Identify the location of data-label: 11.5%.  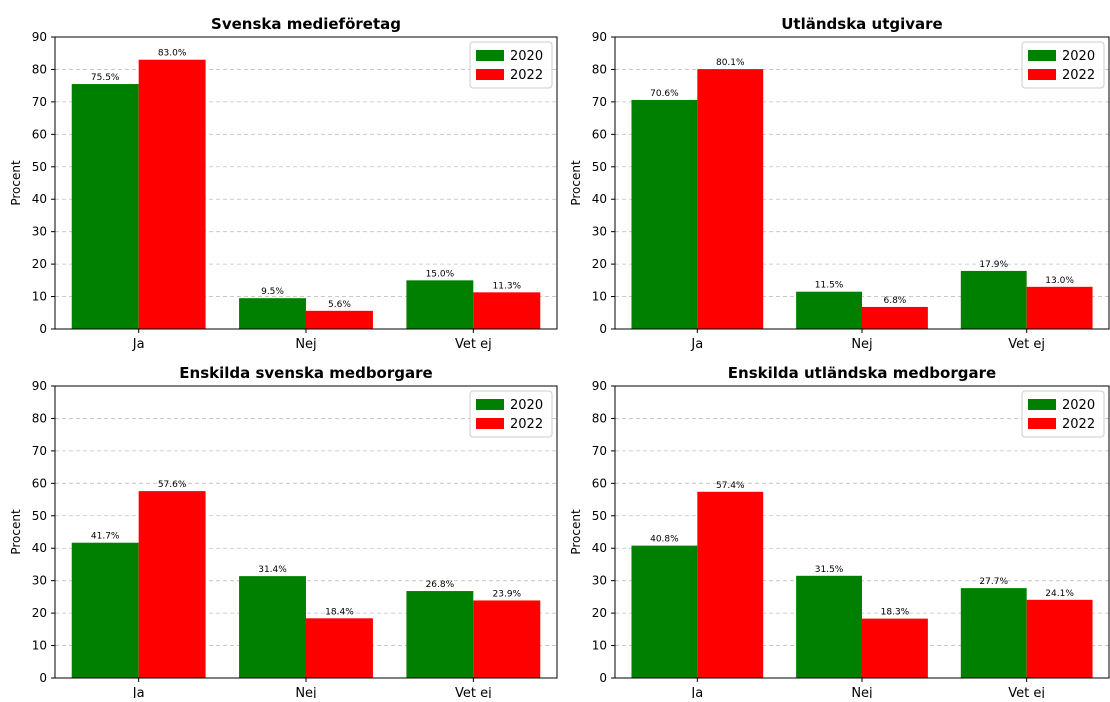
(829, 286).